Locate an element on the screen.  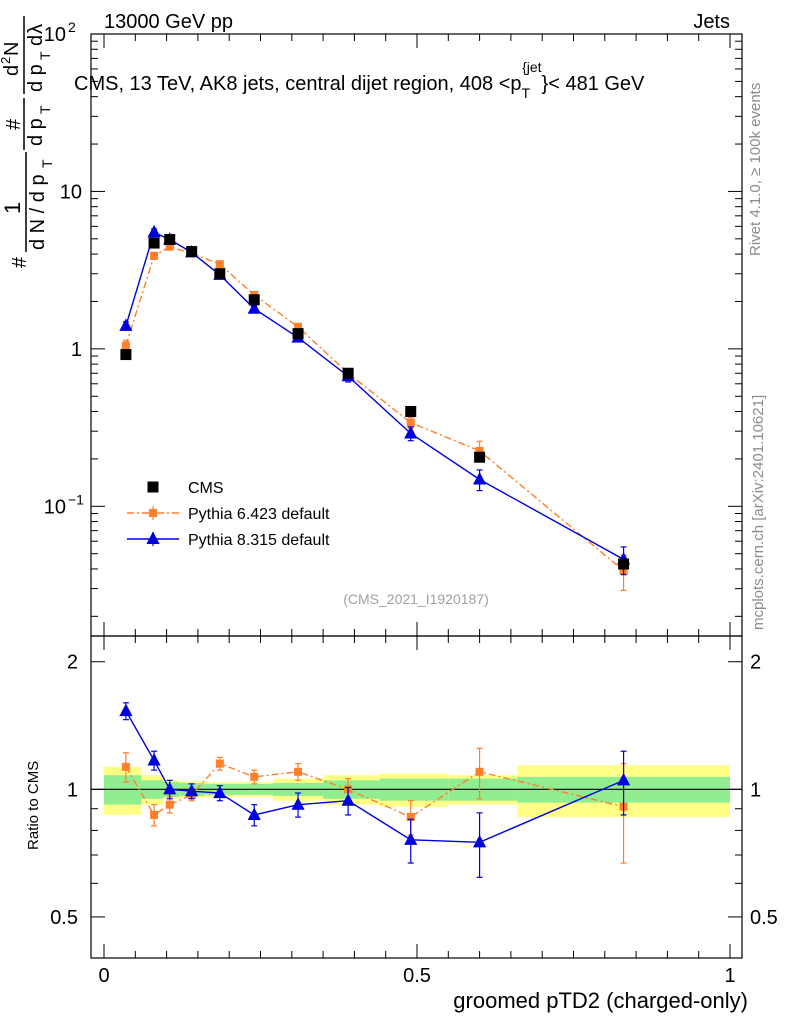
y-axis-label-main: # d N / d p T 1 d p T # d p T d λ d 2 N is located at coordinates (27, 142).